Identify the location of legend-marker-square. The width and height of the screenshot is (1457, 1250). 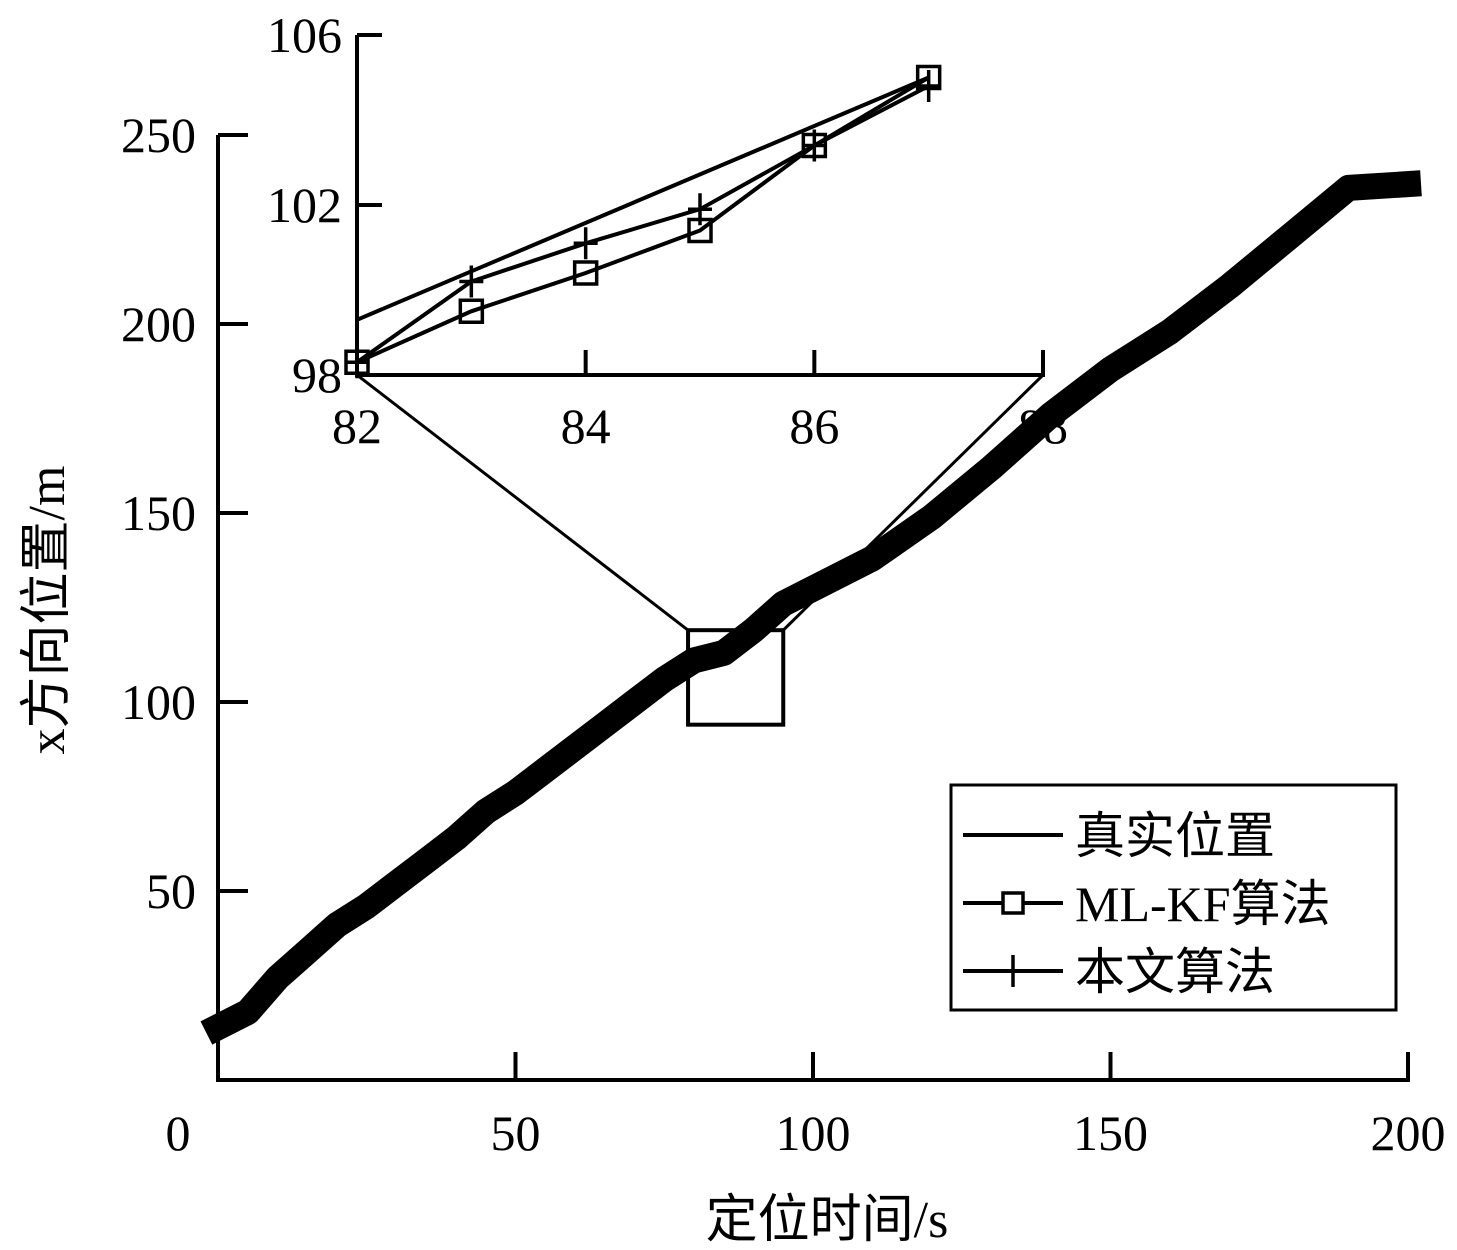
(1013, 903).